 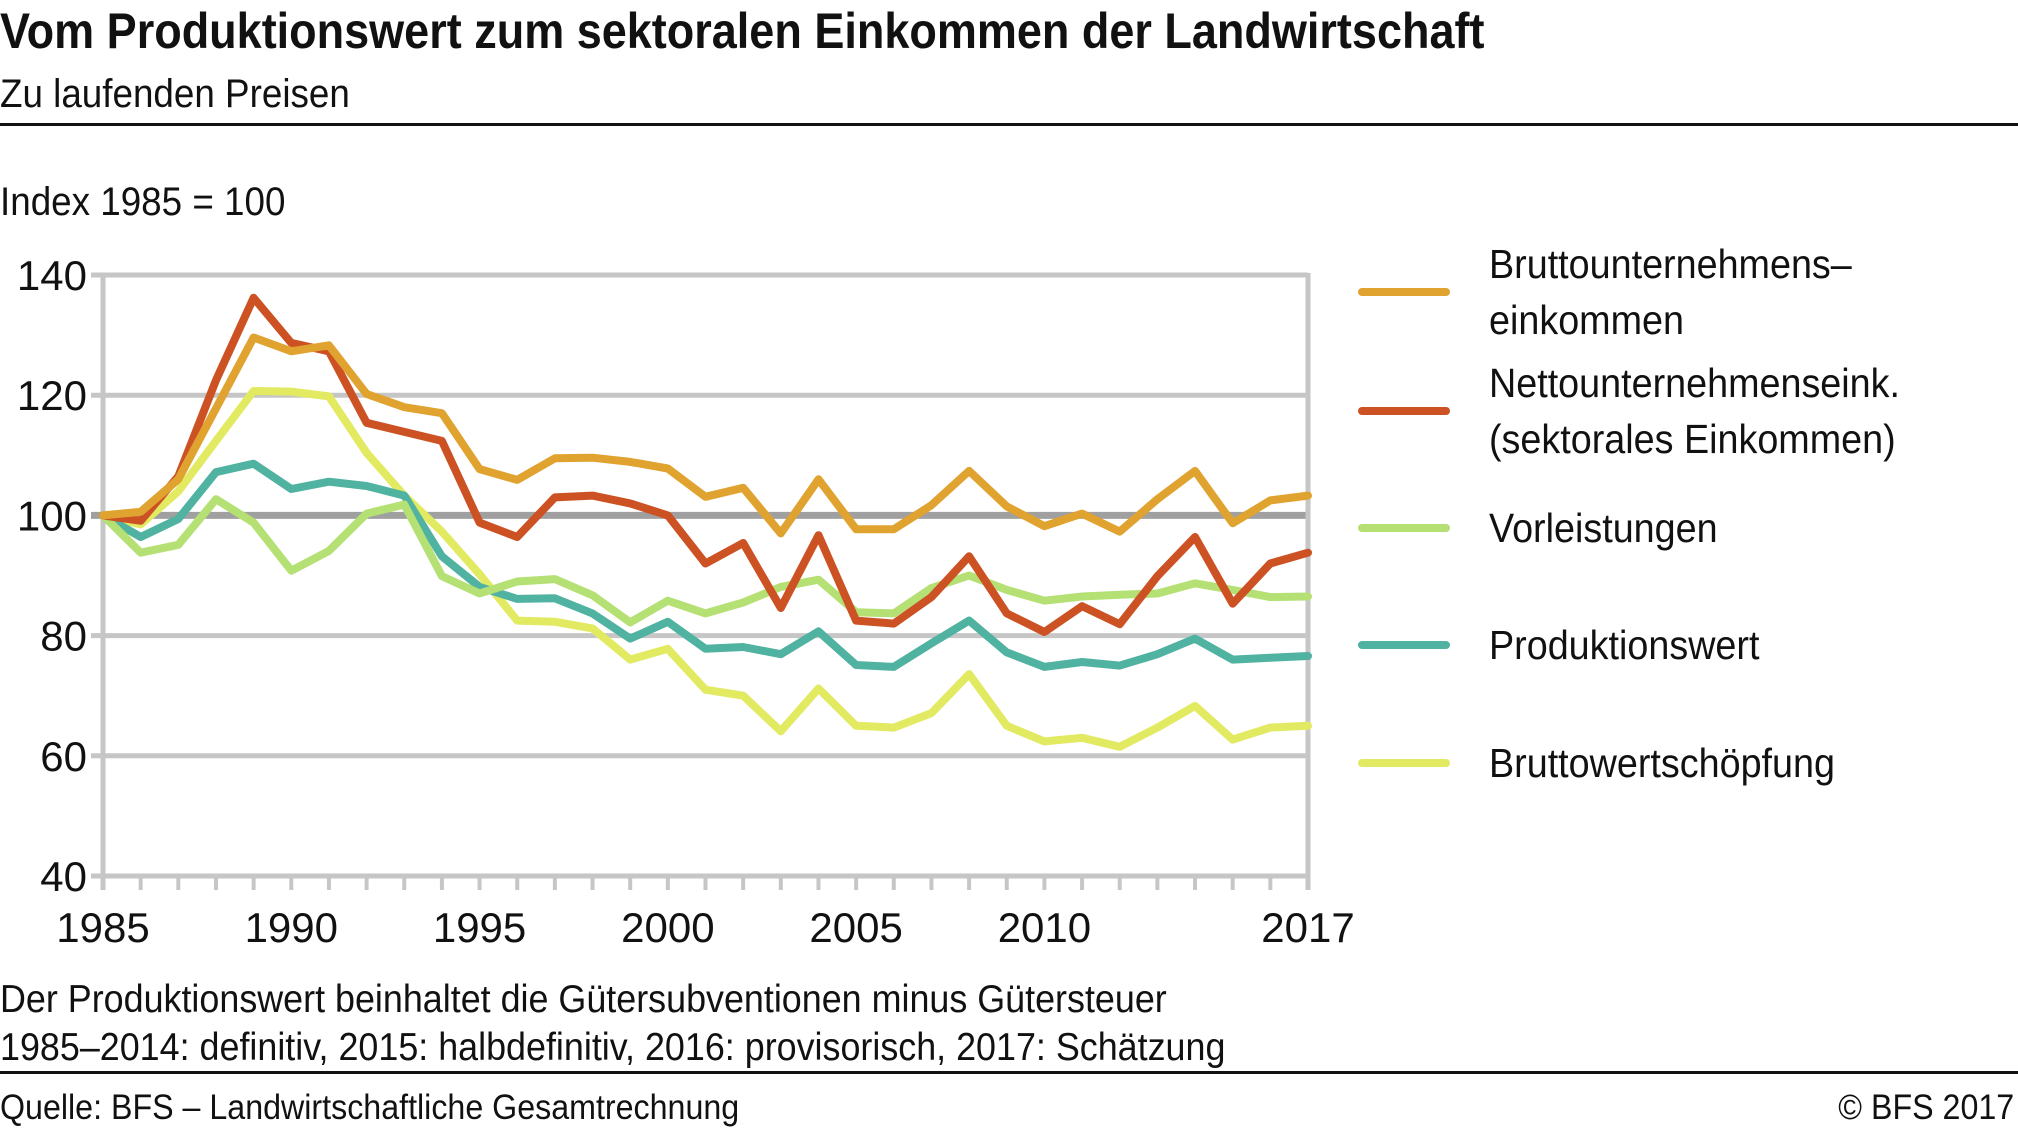 What do you see at coordinates (1586, 320) in the screenshot?
I see `legend-label: einkommen` at bounding box center [1586, 320].